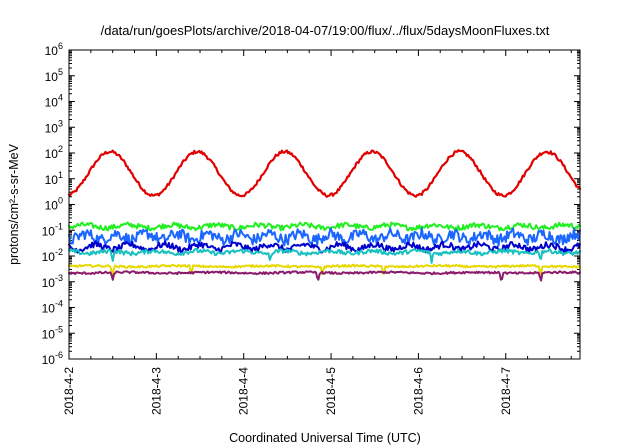  Describe the element at coordinates (331, 391) in the screenshot. I see `x-tick-label: 2018-4-5` at that location.